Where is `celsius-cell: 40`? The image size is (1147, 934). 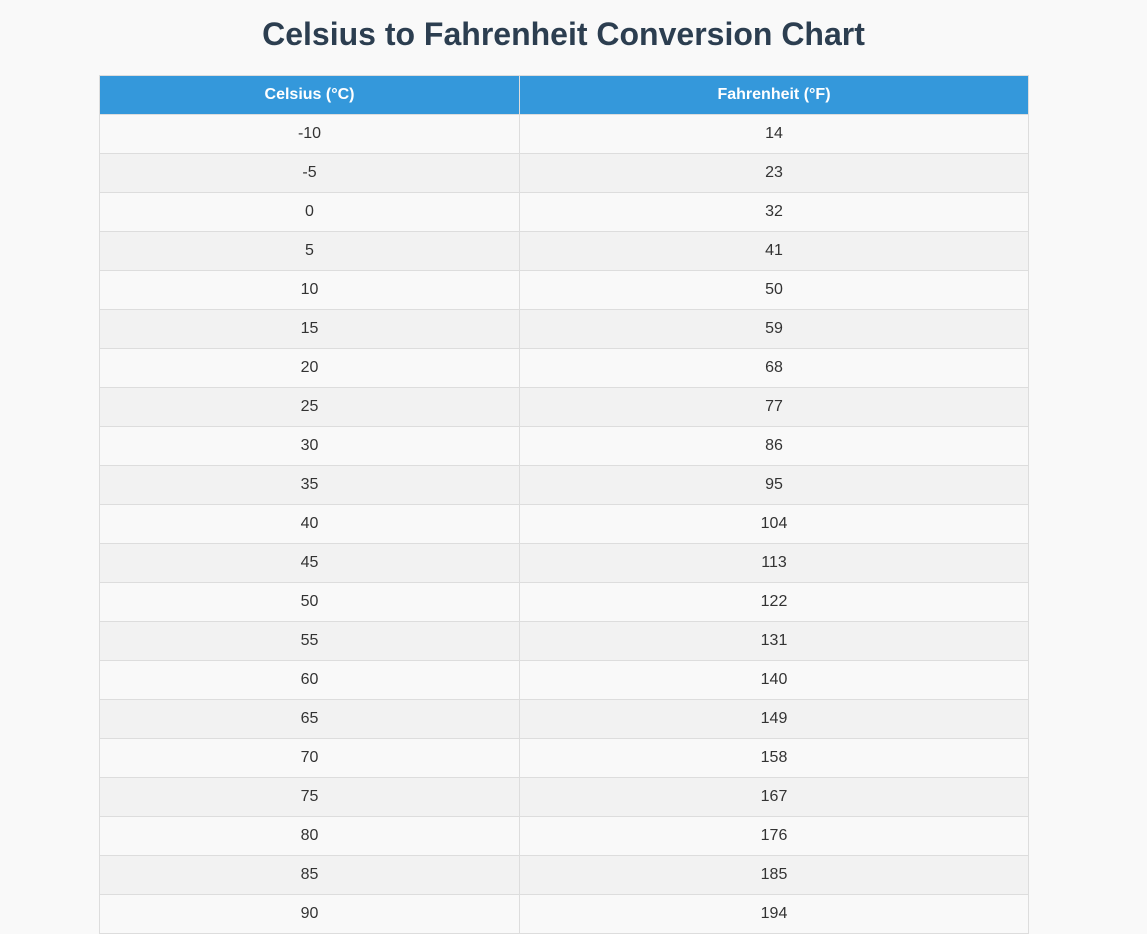
celsius-cell: 40 is located at coordinates (309, 524).